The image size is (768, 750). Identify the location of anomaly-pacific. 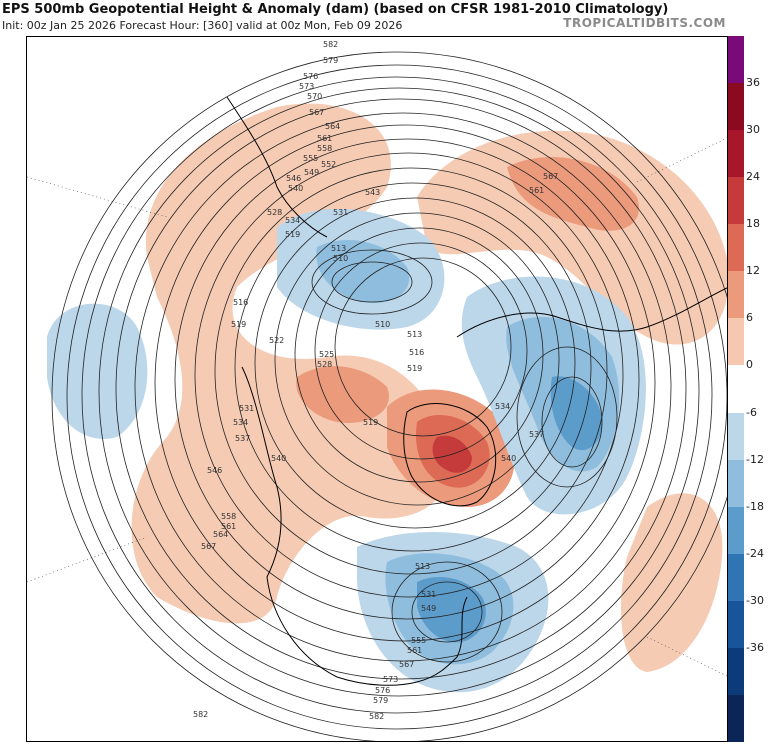
(97, 371).